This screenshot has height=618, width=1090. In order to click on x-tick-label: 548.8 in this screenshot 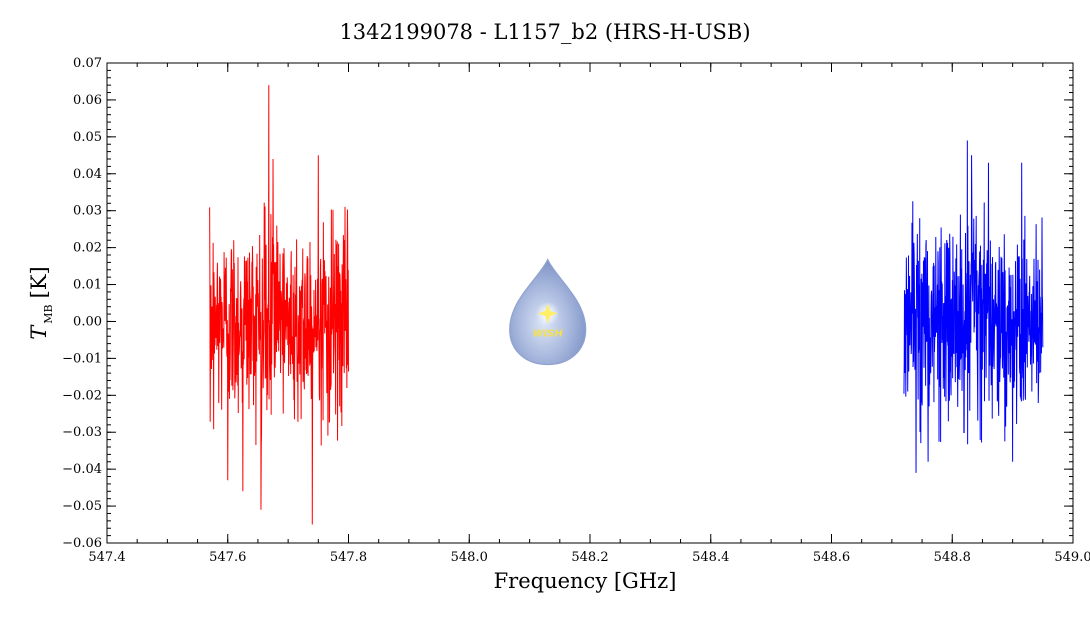, I will do `click(952, 557)`.